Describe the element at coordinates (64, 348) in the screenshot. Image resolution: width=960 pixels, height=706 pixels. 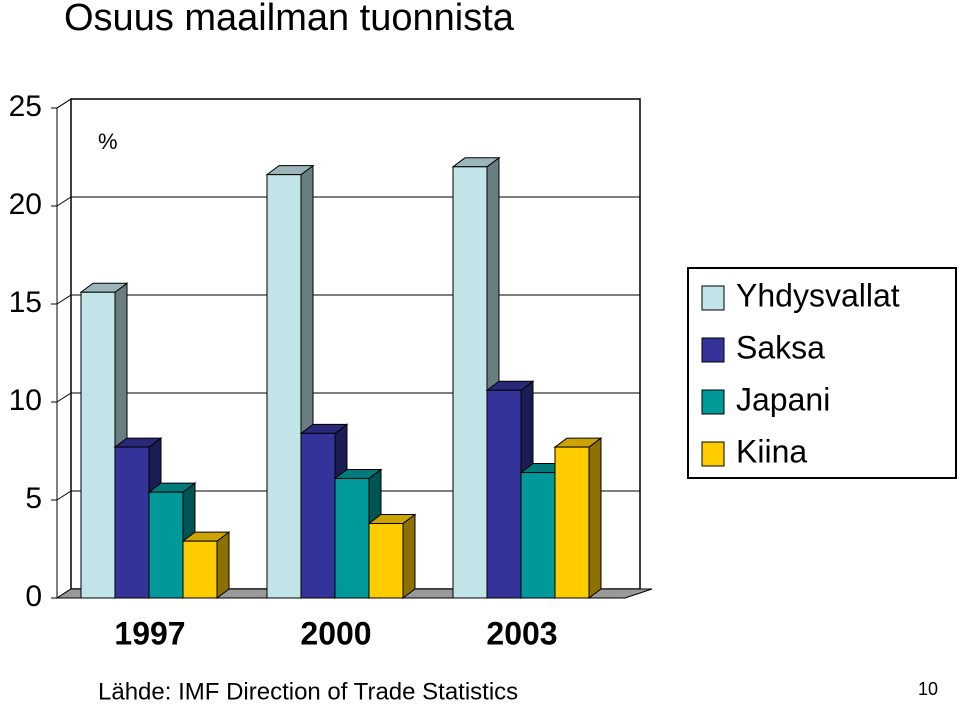
I see `side-wall` at that location.